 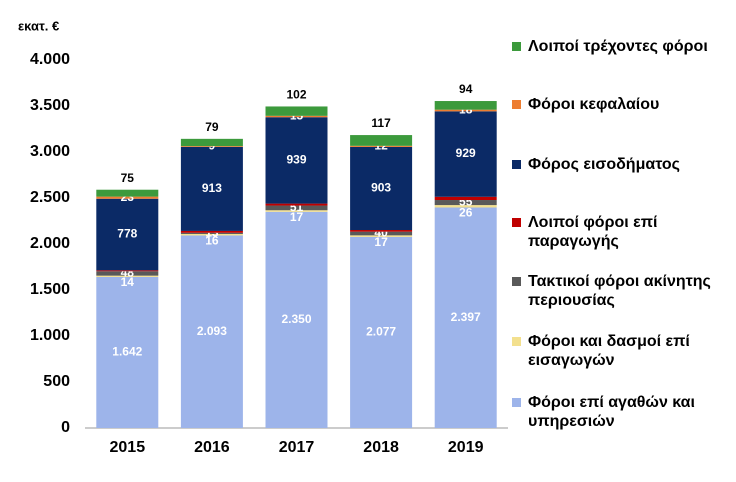 I want to click on data-label: 913, so click(x=212, y=188).